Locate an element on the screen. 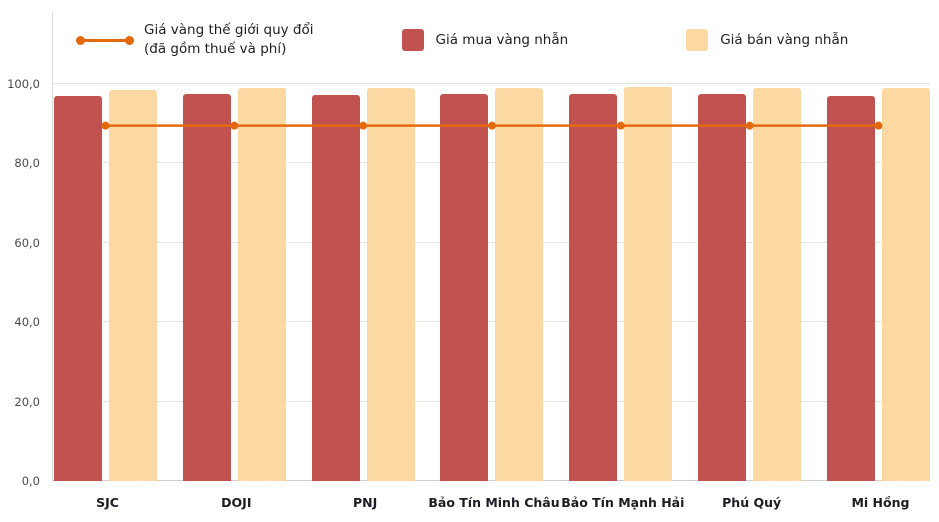 This screenshot has width=939, height=522. y-axis-tick-label: 80,0 is located at coordinates (27, 163).